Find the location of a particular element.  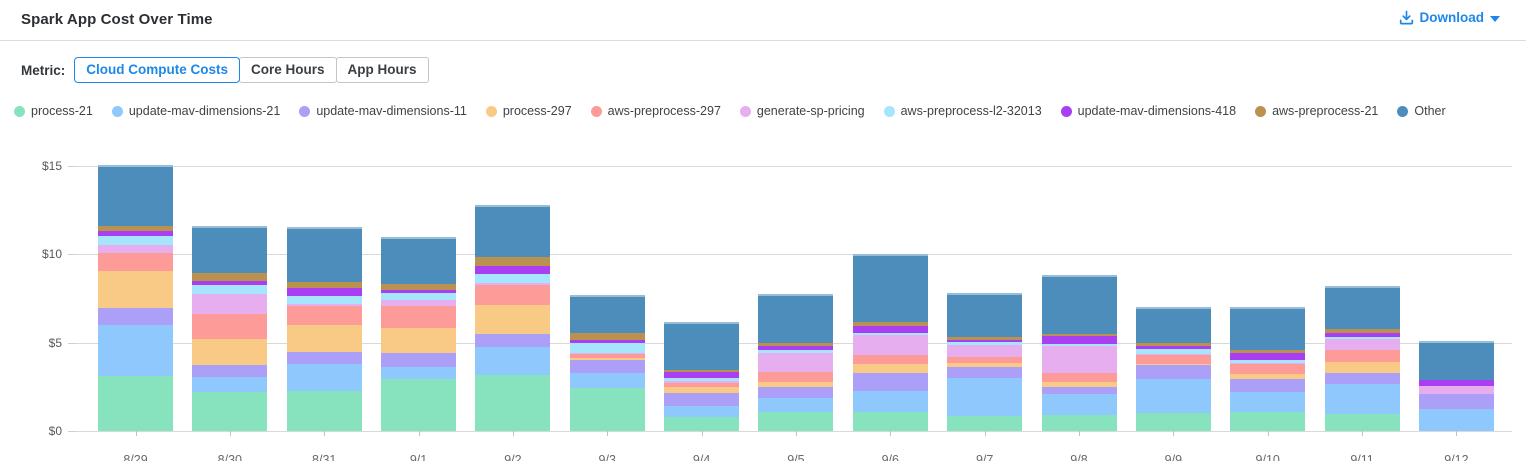

bar-9/1 is located at coordinates (419, 334).